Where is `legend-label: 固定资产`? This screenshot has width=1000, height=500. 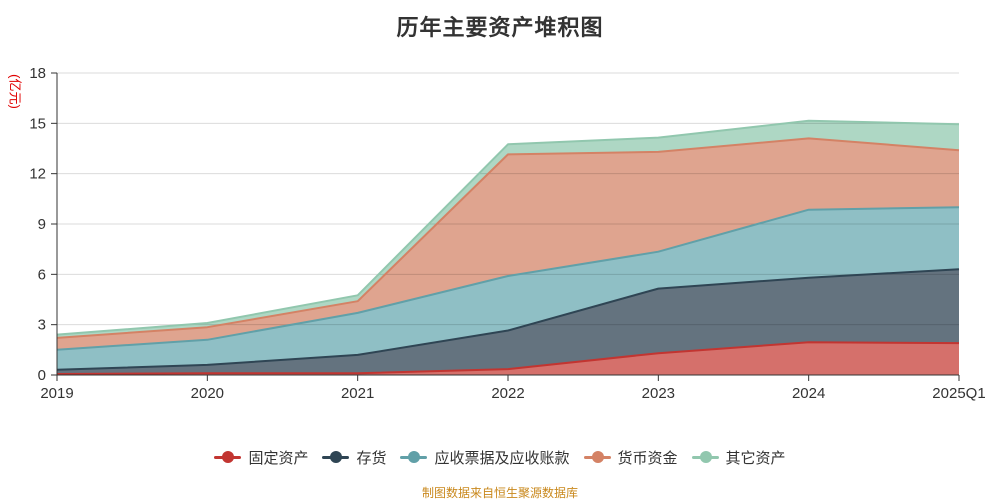 legend-label: 固定资产 is located at coordinates (278, 458).